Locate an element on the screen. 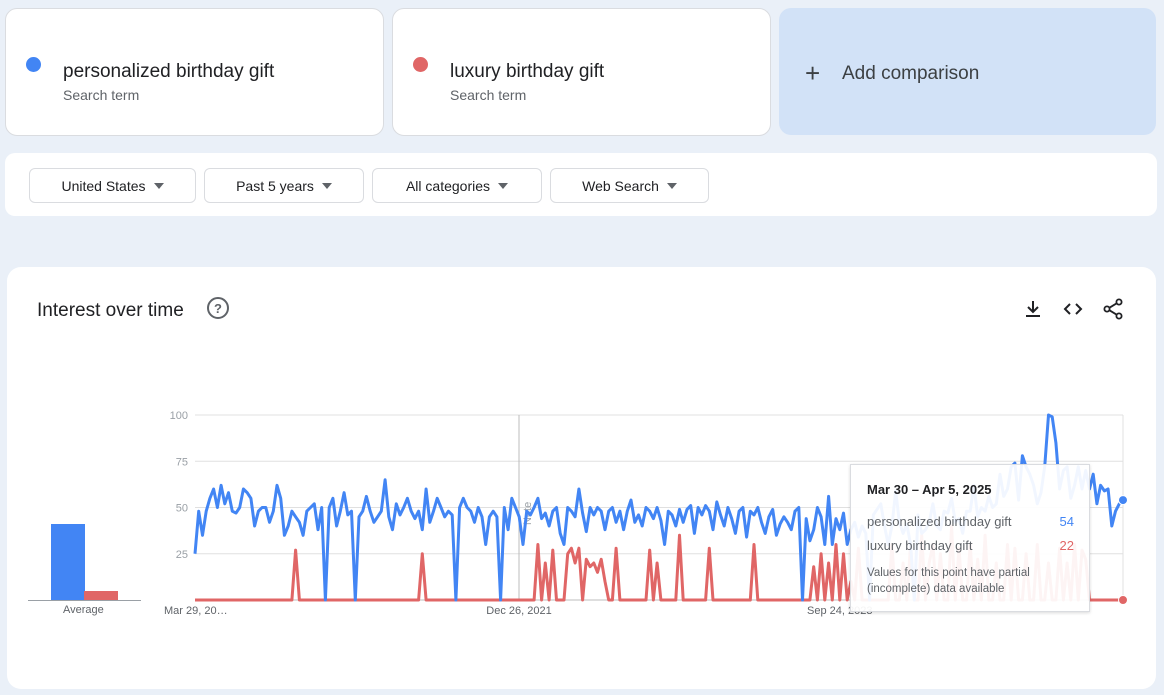 The width and height of the screenshot is (1164, 695). region-value: United States is located at coordinates (103, 185).